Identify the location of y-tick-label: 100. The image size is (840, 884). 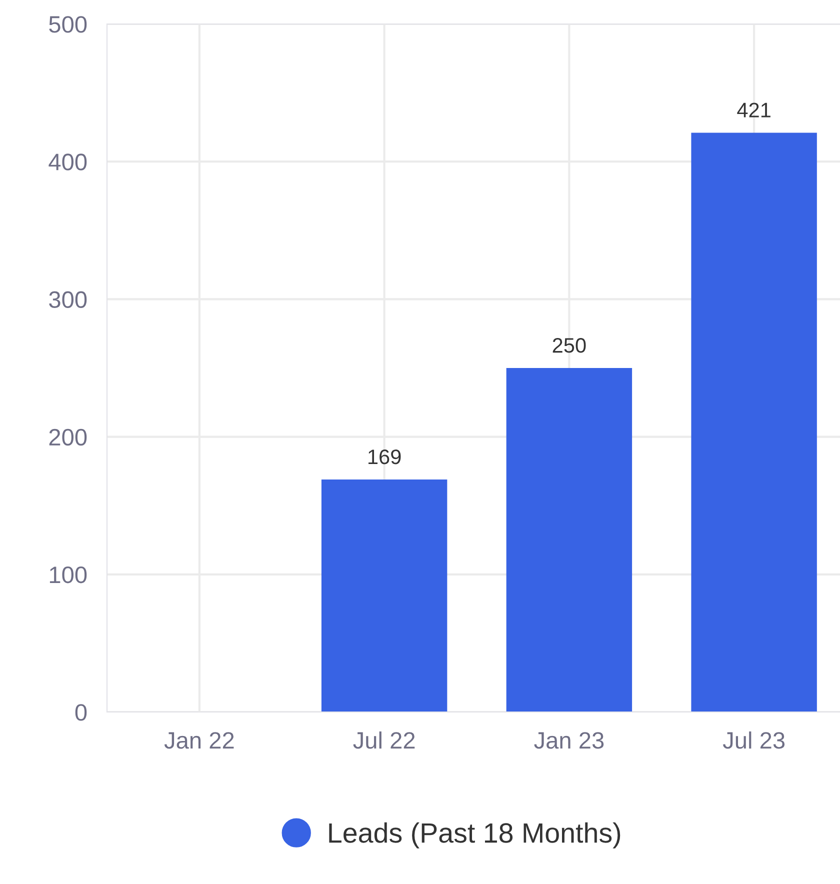
(68, 575).